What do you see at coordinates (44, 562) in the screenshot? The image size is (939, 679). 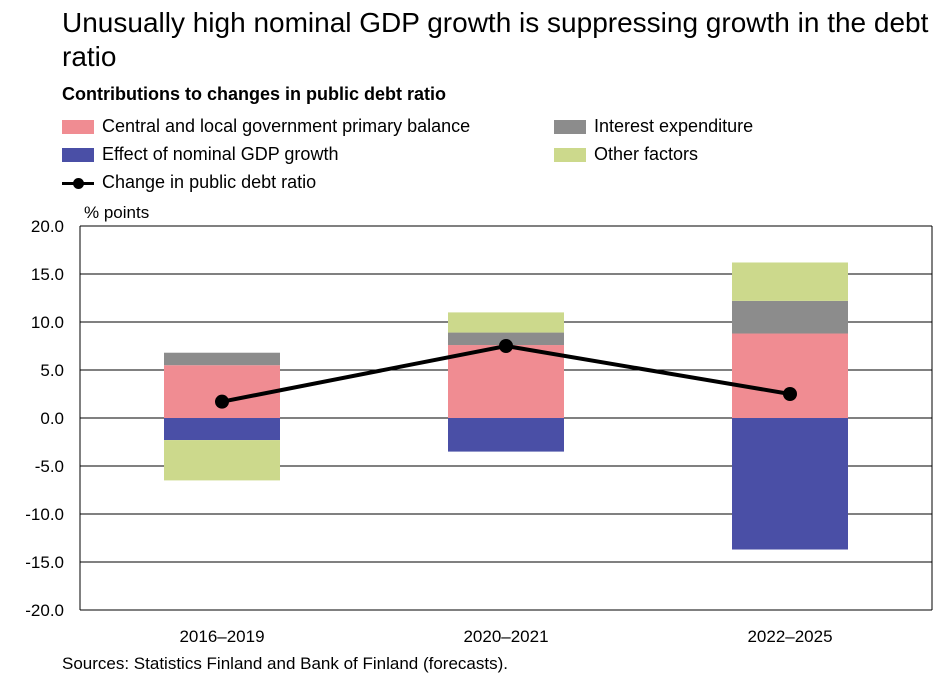 I see `y-tick-label-7: -15.0` at bounding box center [44, 562].